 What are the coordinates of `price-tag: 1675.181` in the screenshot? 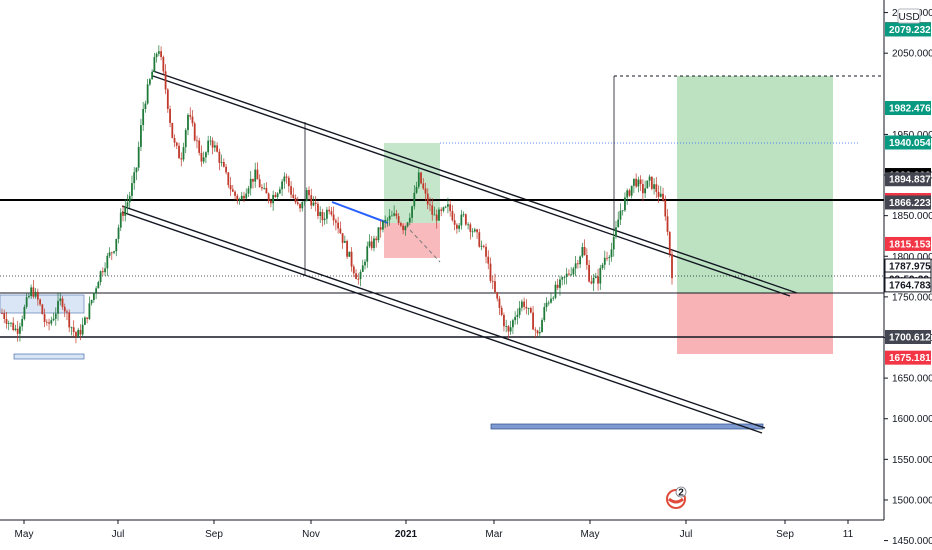 It's located at (908, 357).